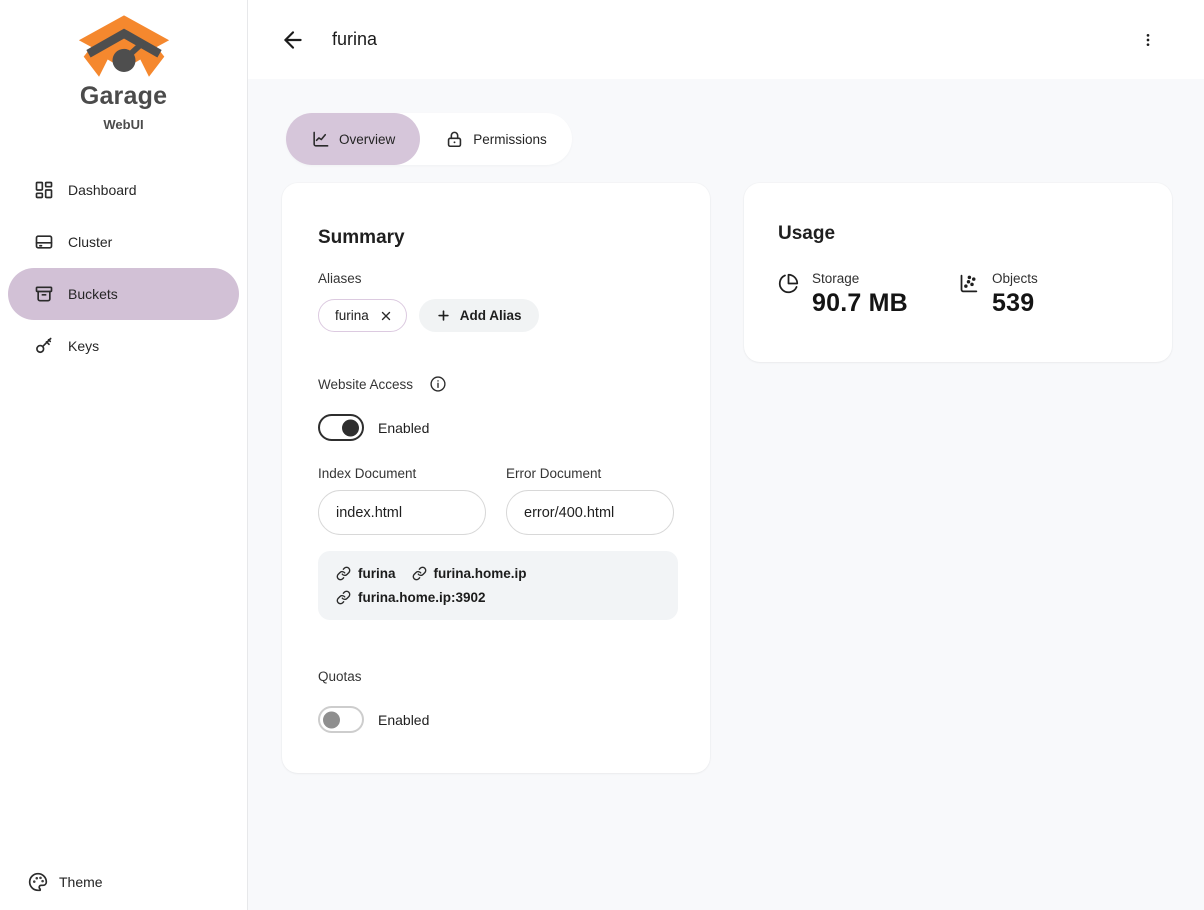 Image resolution: width=1204 pixels, height=910 pixels. I want to click on theme-button: Theme, so click(65, 882).